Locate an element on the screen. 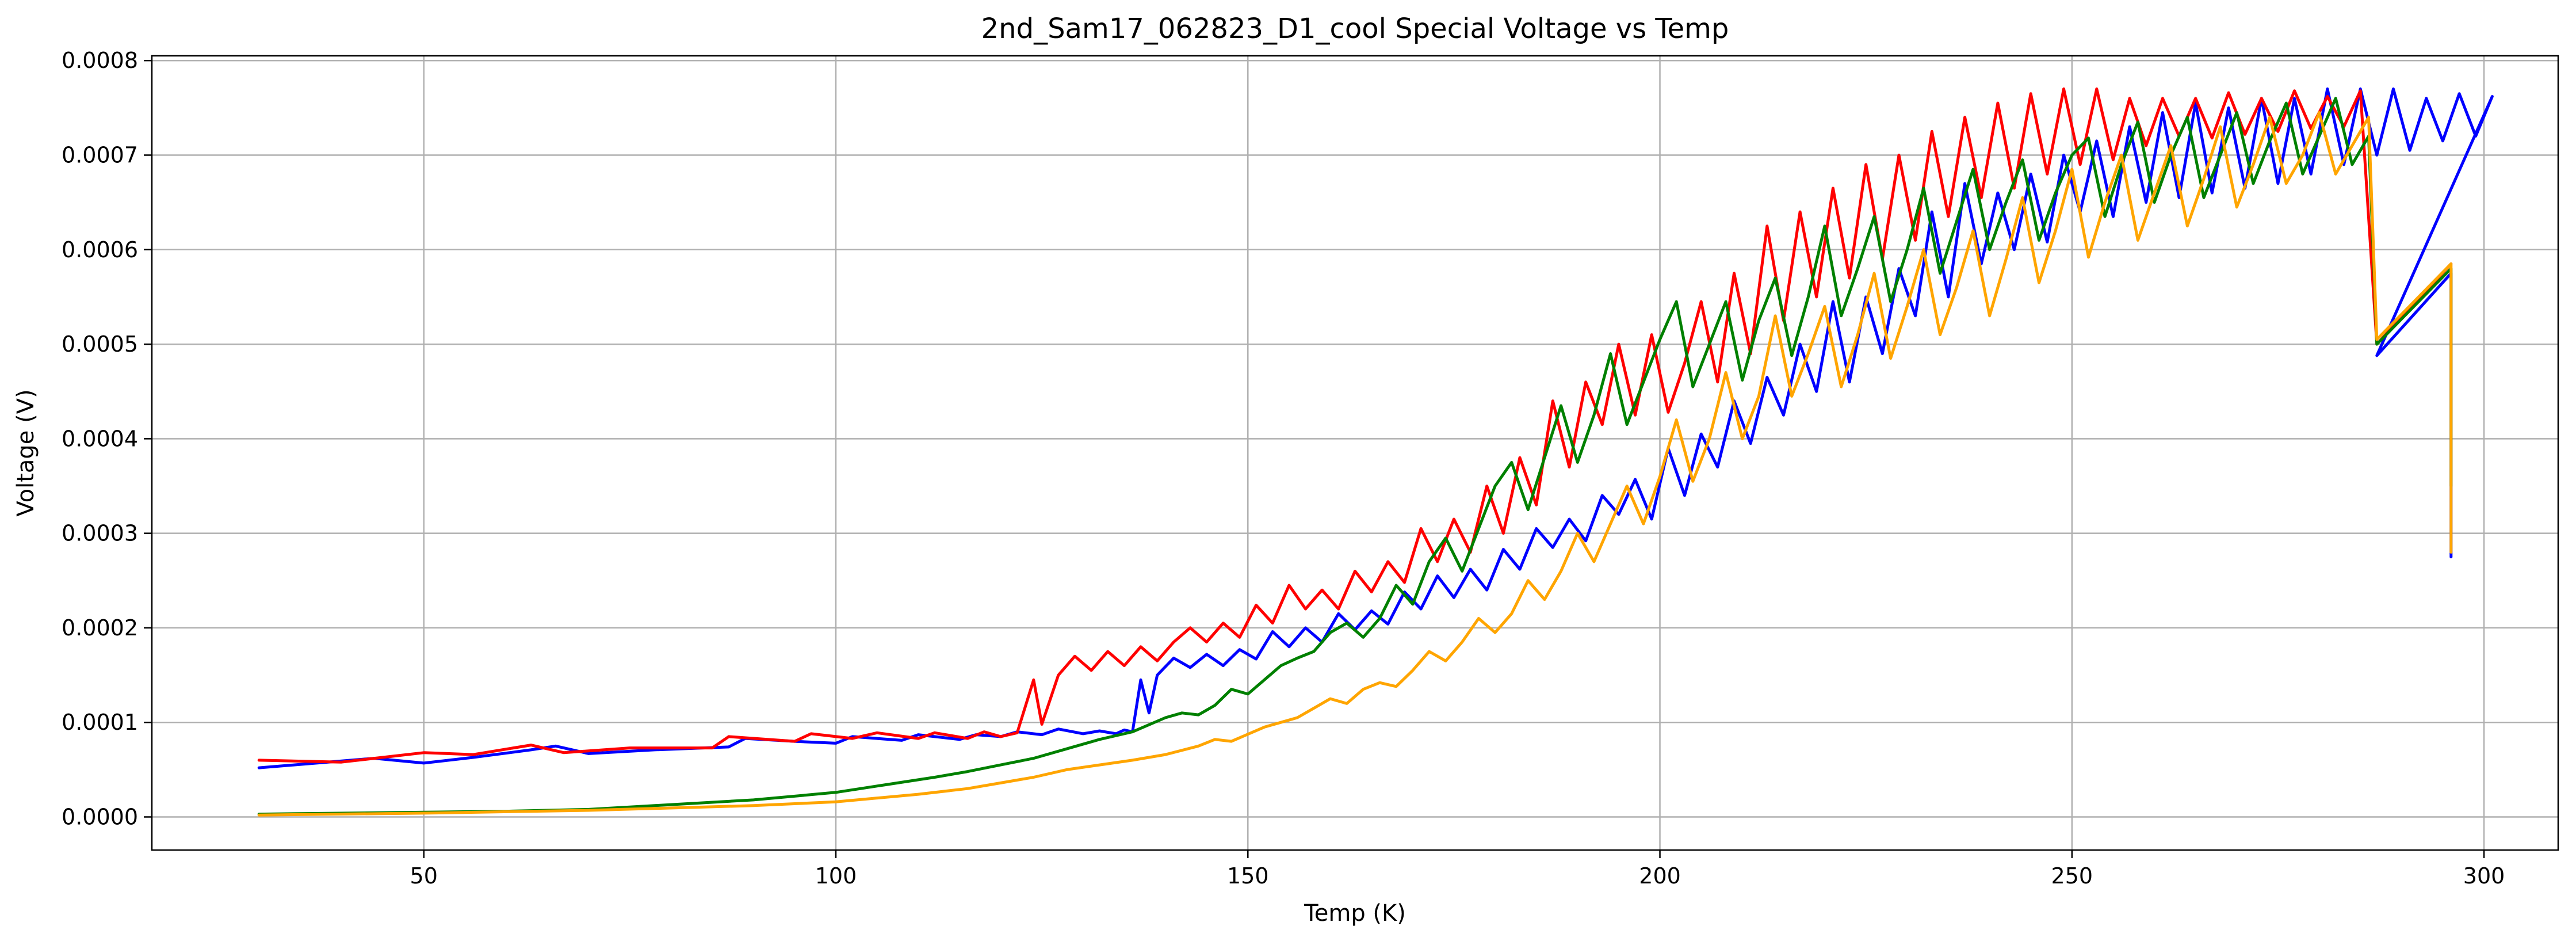 This screenshot has height=945, width=2576. x-axis-label: Temp (K) is located at coordinates (1355, 913).